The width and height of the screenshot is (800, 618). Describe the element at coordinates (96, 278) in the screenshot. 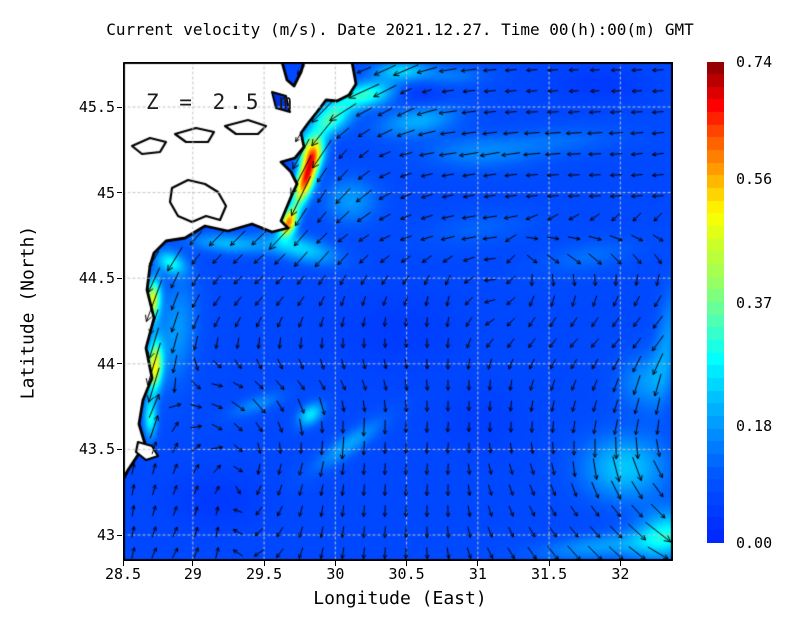

I see `y-tick-label: 44.5` at that location.